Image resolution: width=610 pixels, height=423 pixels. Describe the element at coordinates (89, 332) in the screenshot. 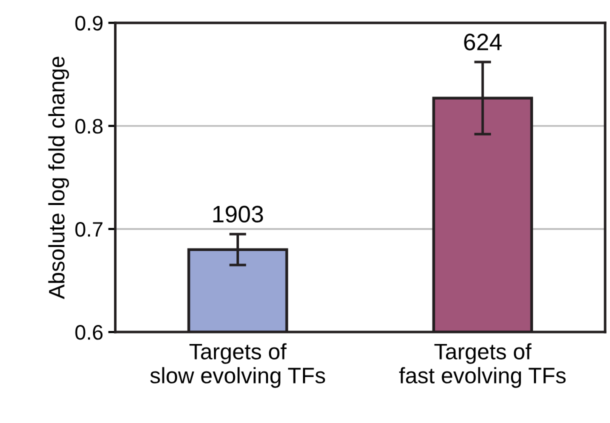

I see `y-tick-label: 0.6` at that location.